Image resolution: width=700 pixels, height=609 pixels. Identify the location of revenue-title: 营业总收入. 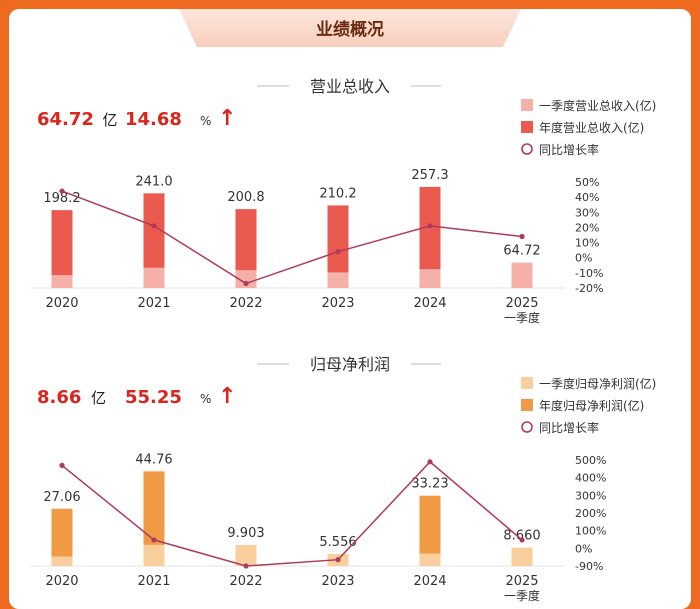
(350, 86).